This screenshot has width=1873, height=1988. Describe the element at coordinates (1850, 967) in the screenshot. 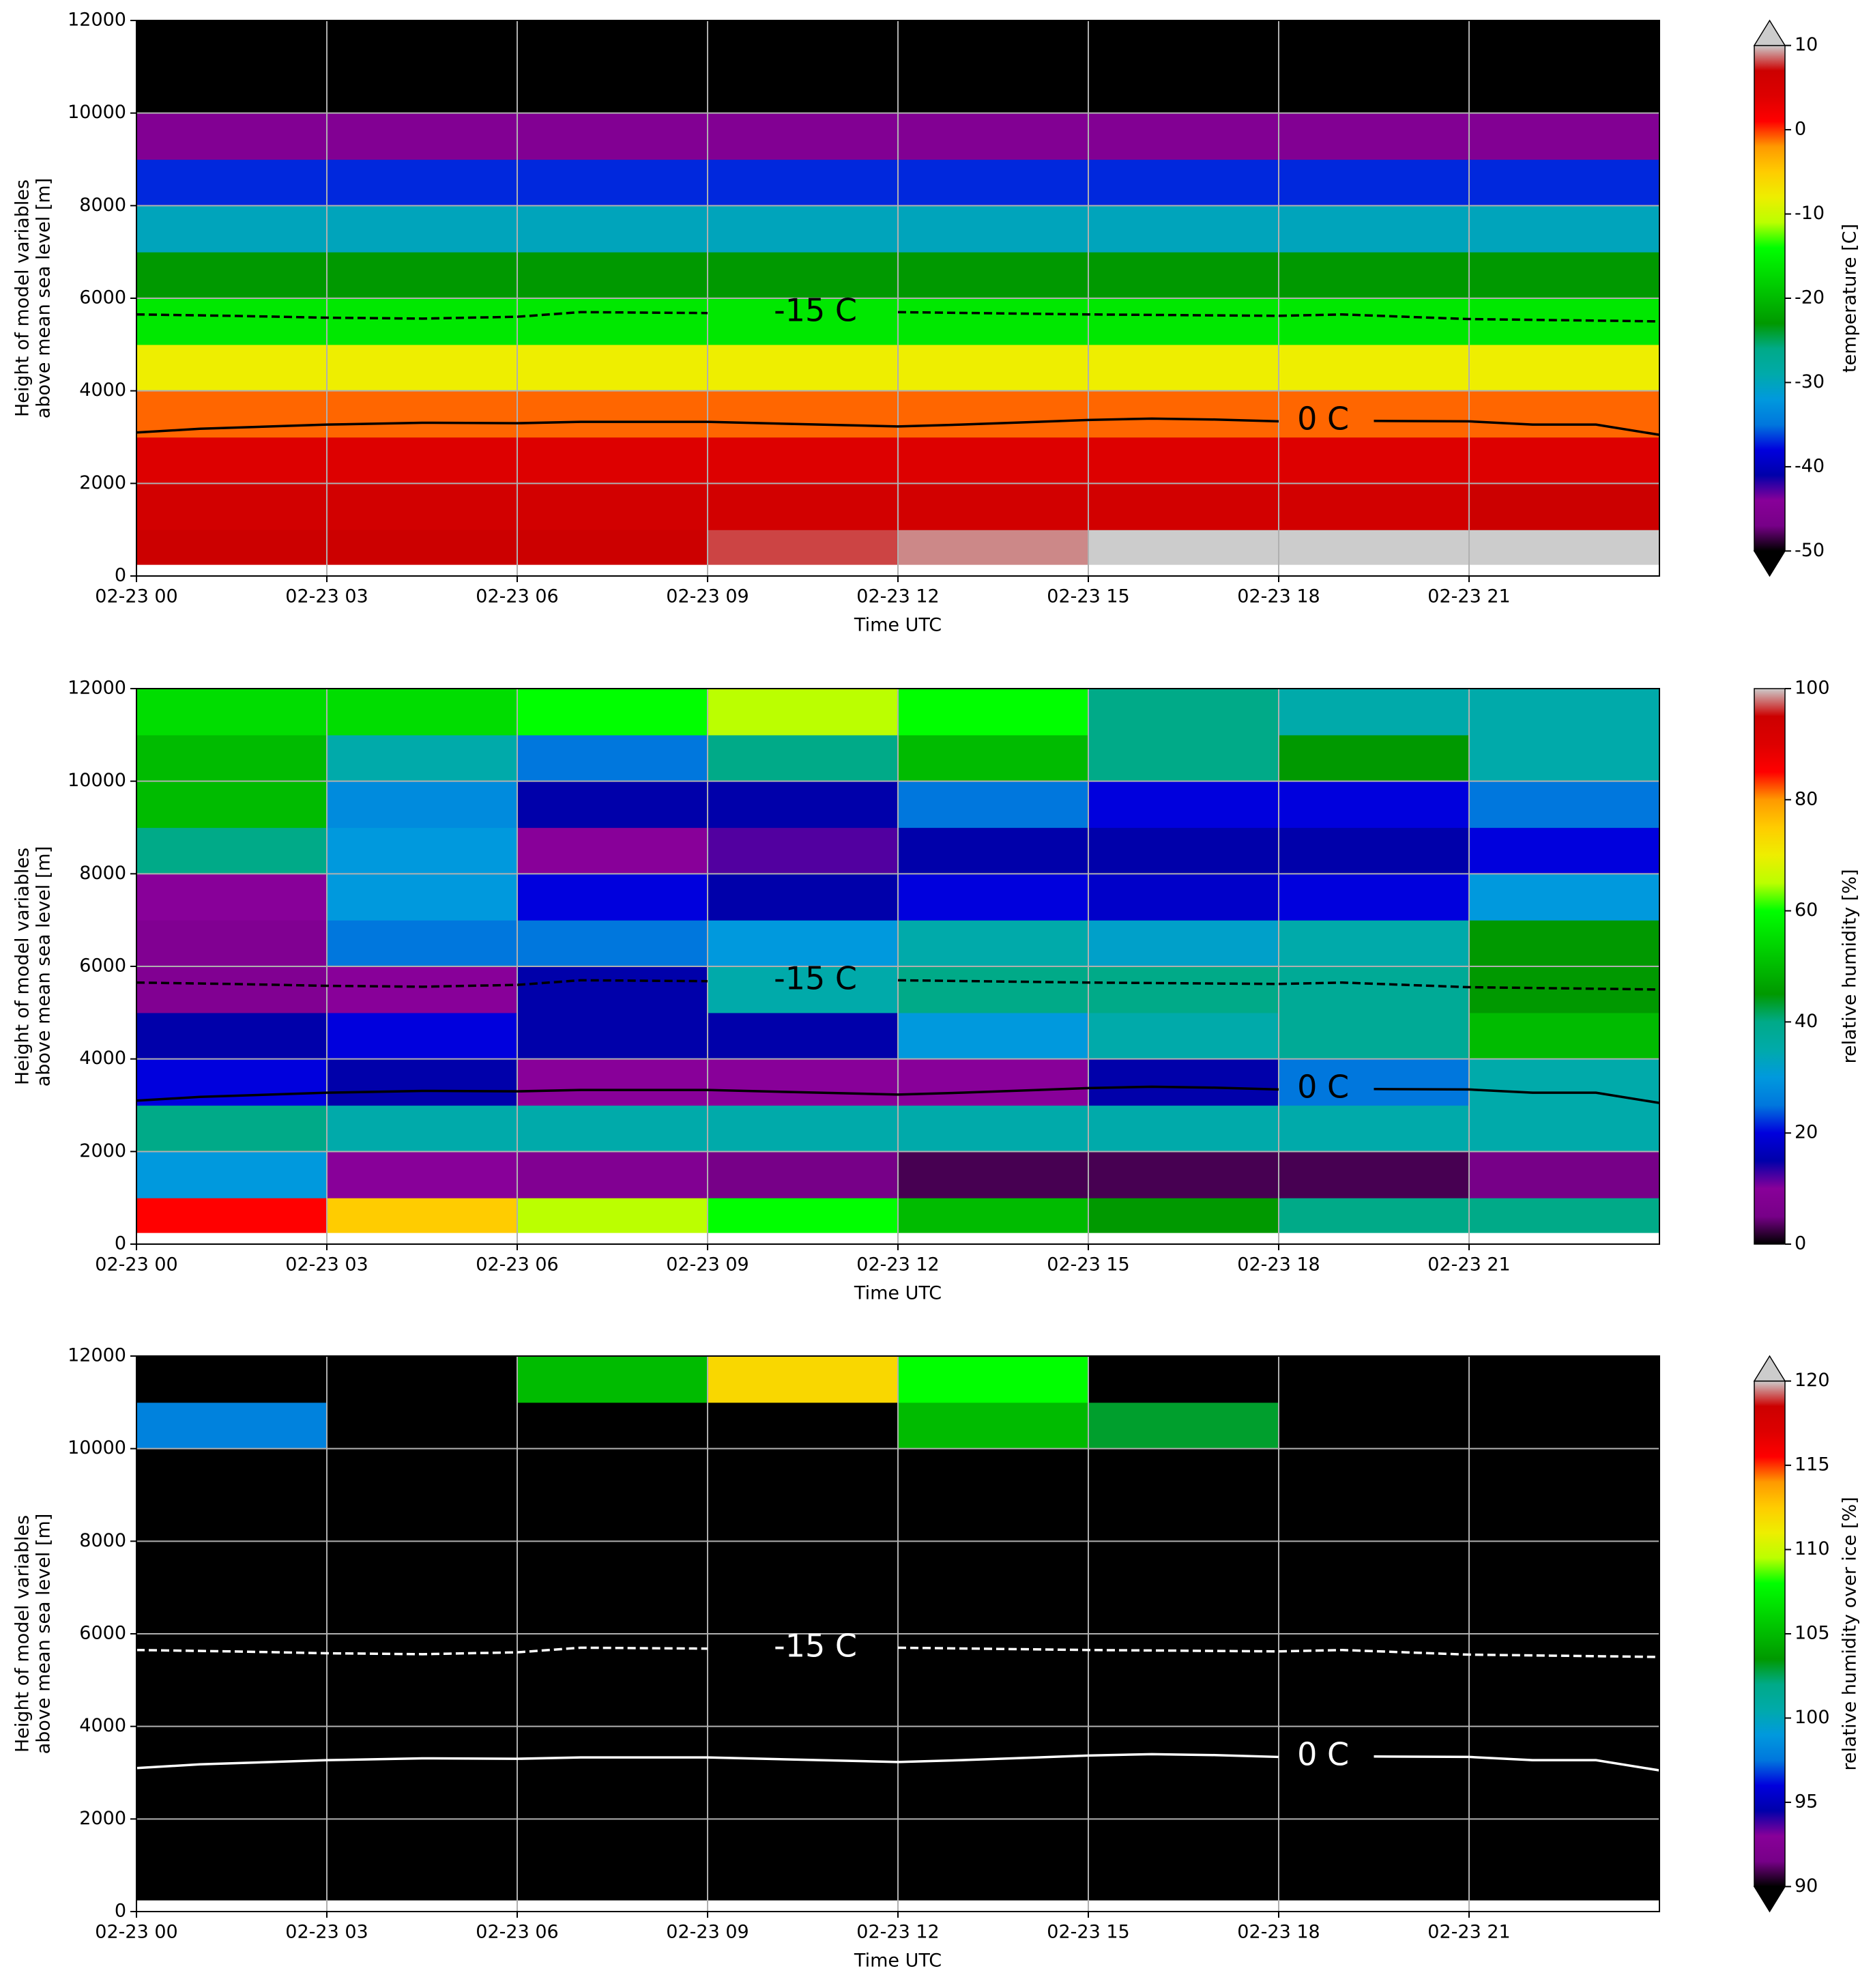

I see `colorbar-label: relative humidity [%]` at that location.